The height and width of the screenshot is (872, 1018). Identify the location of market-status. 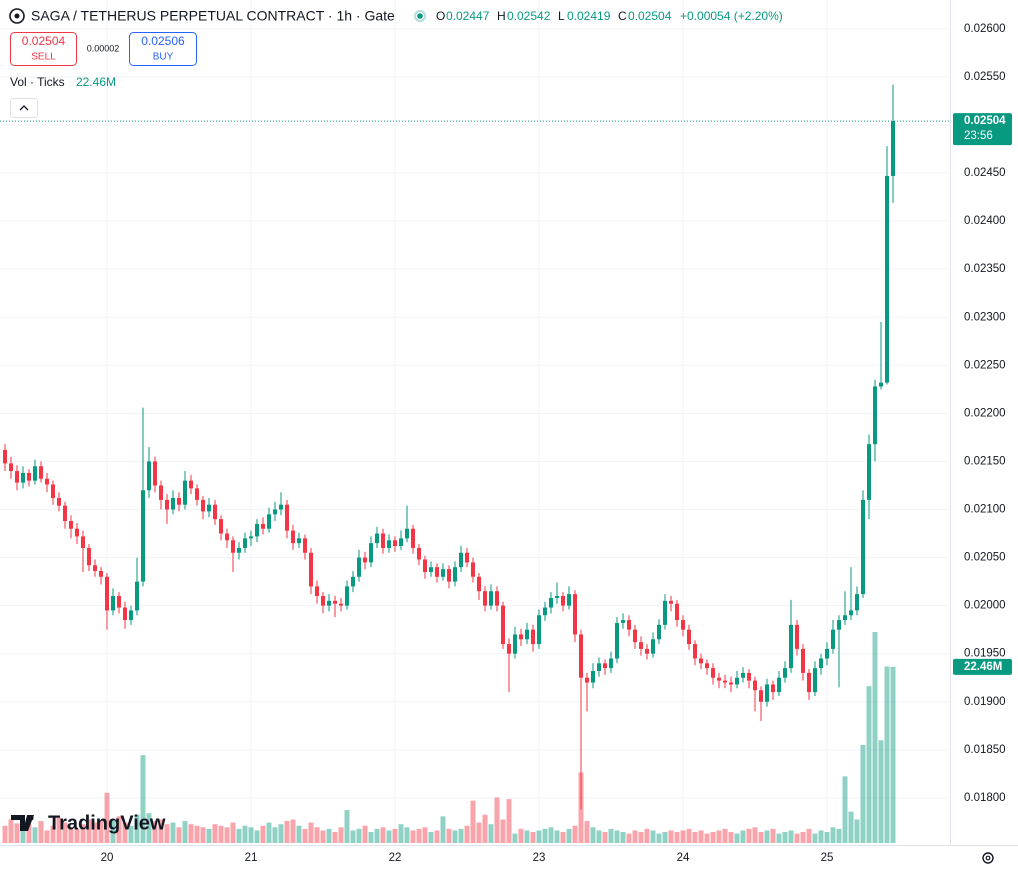
(420, 16).